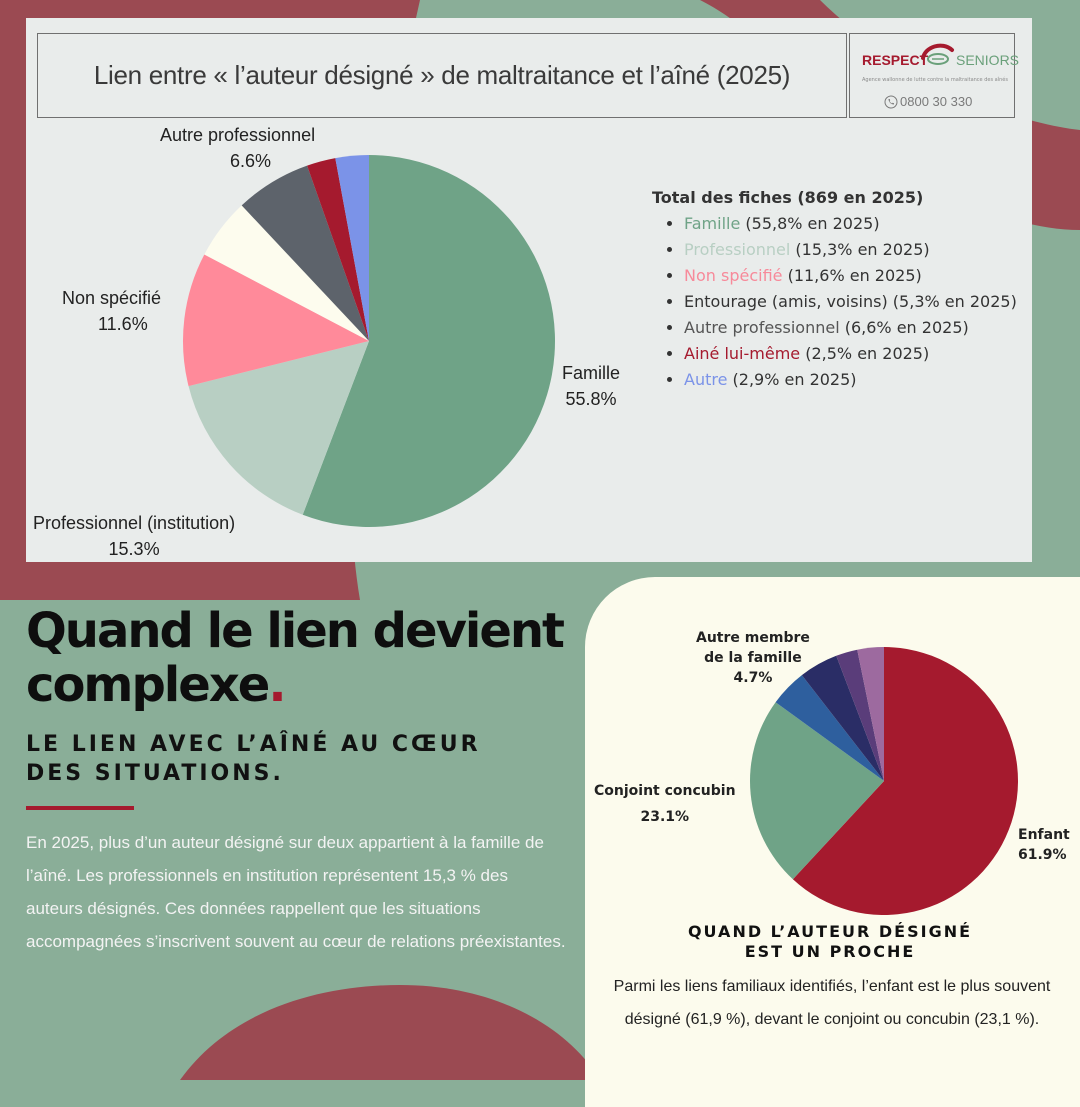  I want to click on legend-item: Ainé lui-même (2,5% en 2025), so click(850, 354).